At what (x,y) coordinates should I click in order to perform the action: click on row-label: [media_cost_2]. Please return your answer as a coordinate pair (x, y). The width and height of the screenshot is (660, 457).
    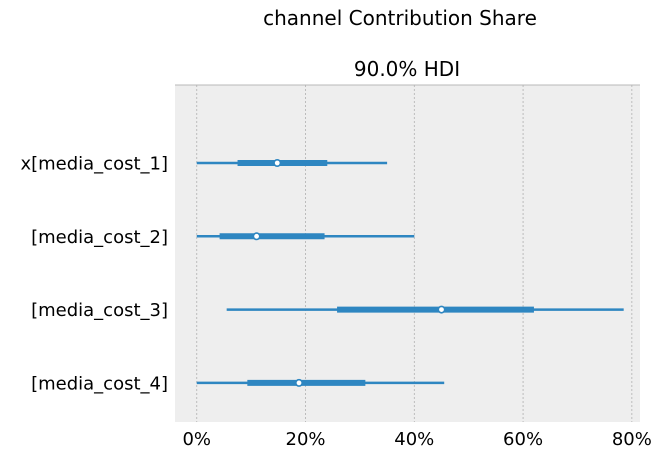
    Looking at the image, I should click on (99, 237).